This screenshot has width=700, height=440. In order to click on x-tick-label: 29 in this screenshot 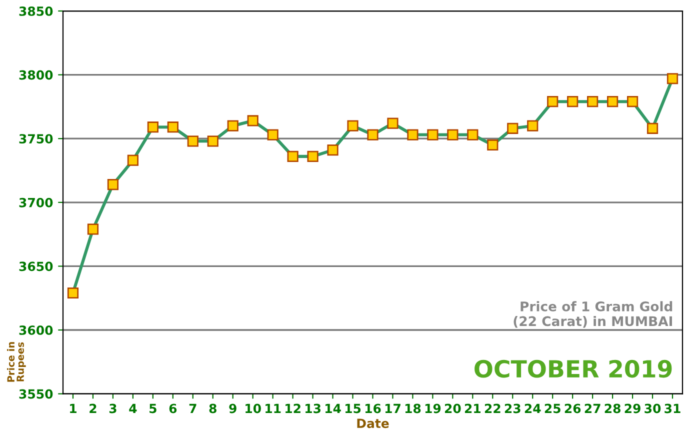, I will do `click(632, 409)`.